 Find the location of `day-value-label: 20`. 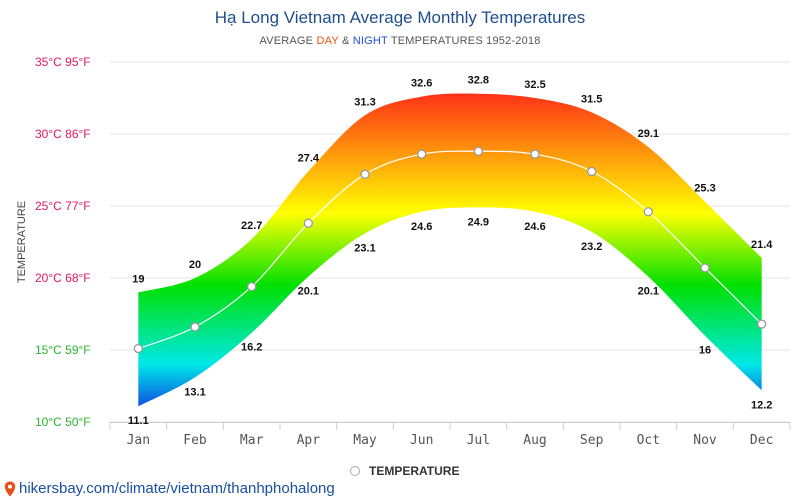

day-value-label: 20 is located at coordinates (195, 265).